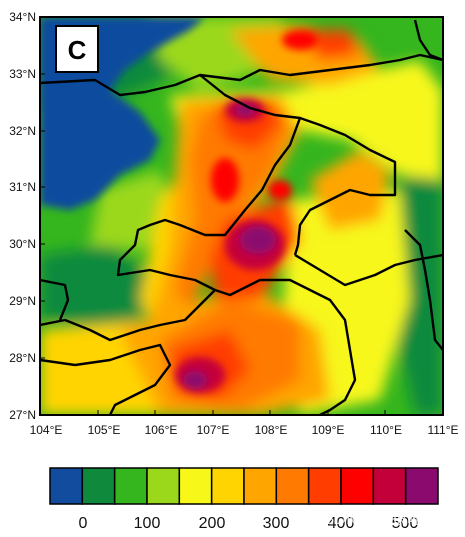 The width and height of the screenshot is (465, 537). What do you see at coordinates (22, 415) in the screenshot?
I see `lat-tick-label: 27°N` at bounding box center [22, 415].